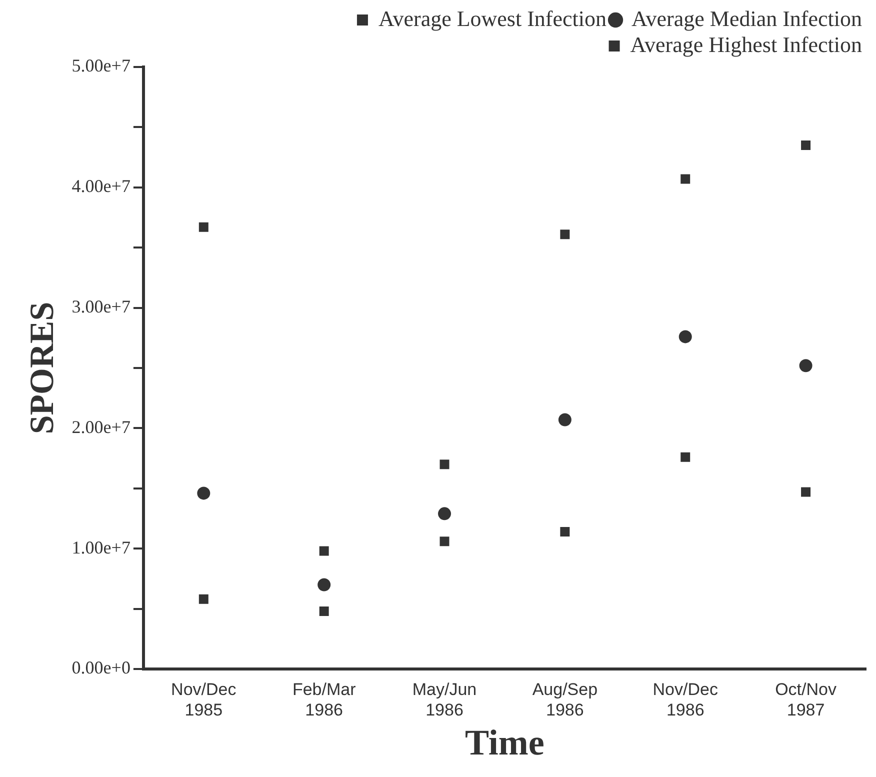 Image resolution: width=876 pixels, height=777 pixels. I want to click on x-axis-title: Time, so click(504, 742).